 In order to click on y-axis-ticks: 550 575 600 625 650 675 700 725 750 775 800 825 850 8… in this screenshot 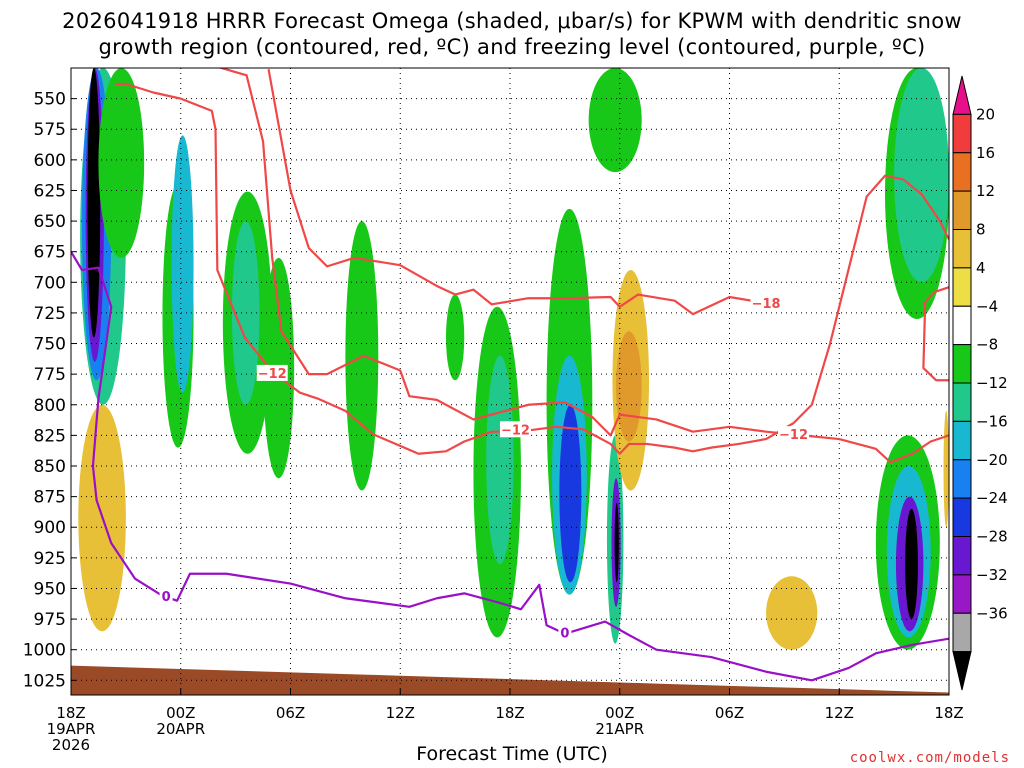, I will do `click(49, 390)`.